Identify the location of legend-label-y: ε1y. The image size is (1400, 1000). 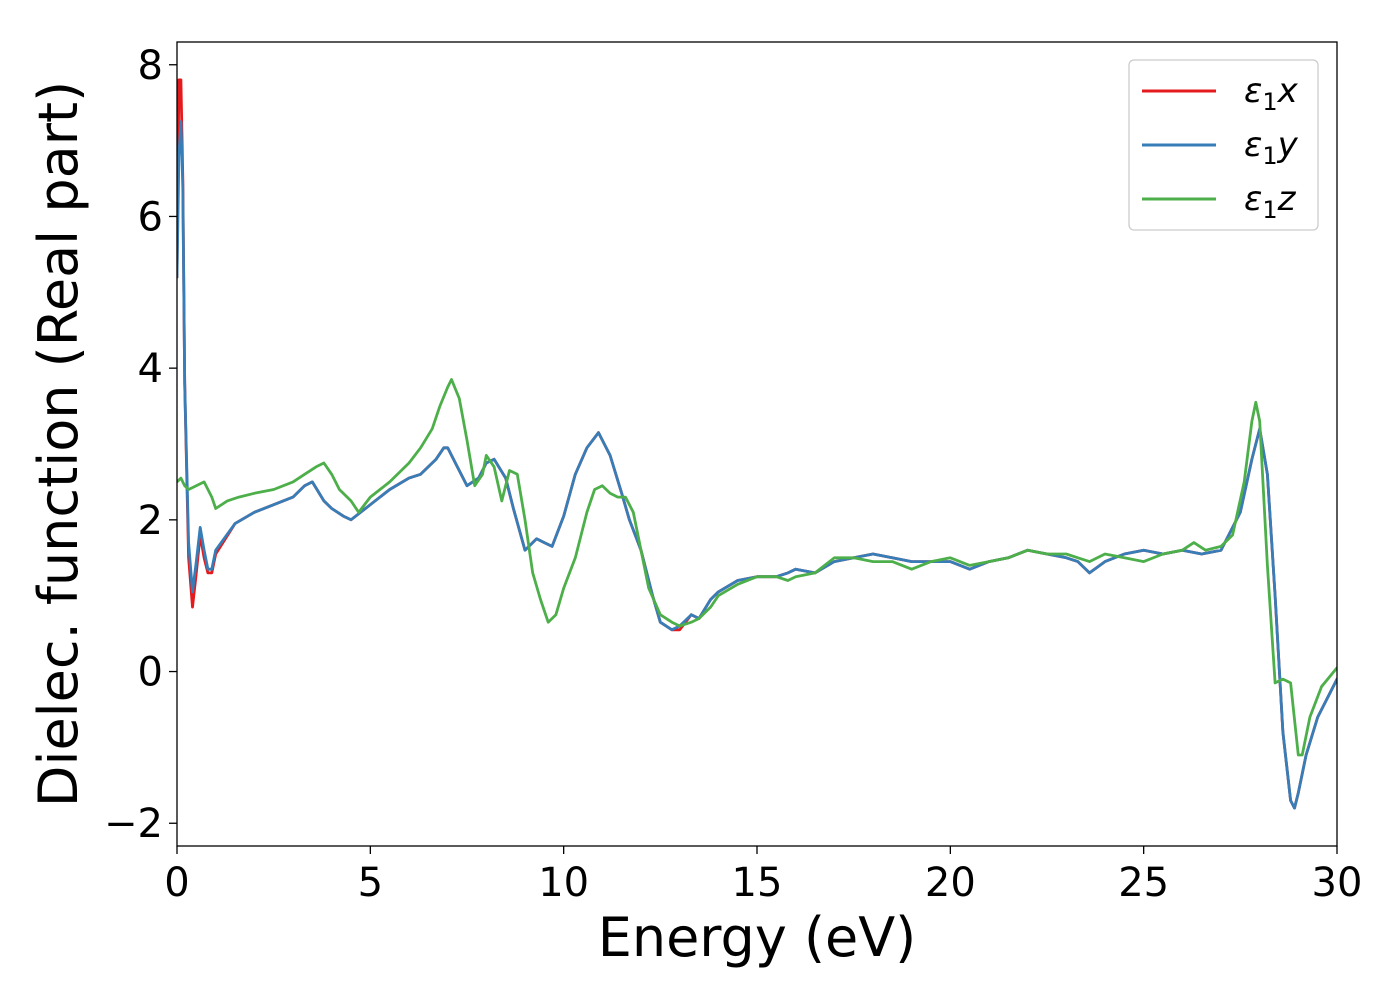
(1271, 147).